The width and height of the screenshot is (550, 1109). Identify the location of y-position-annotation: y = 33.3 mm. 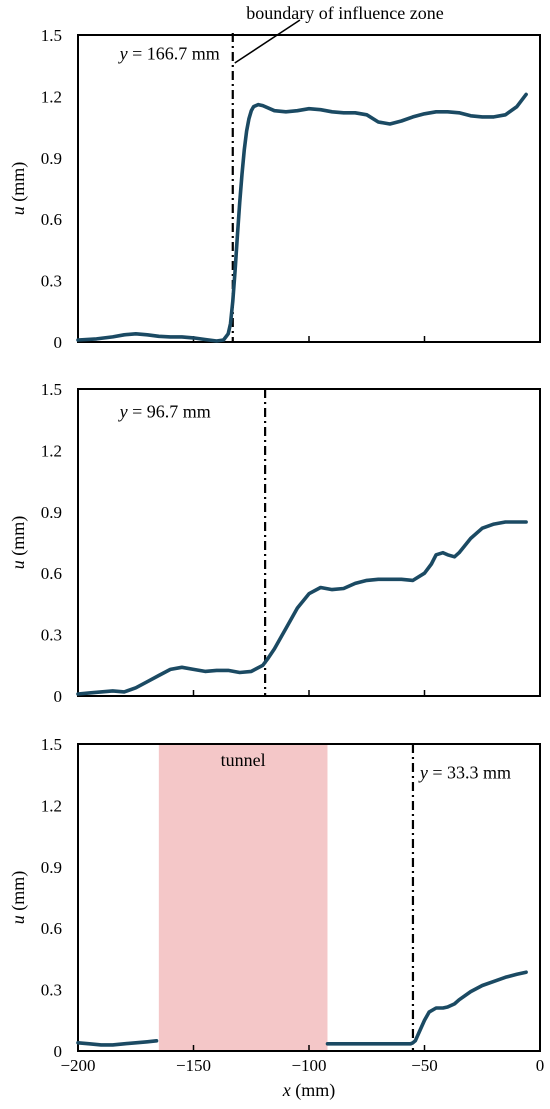
(464, 773).